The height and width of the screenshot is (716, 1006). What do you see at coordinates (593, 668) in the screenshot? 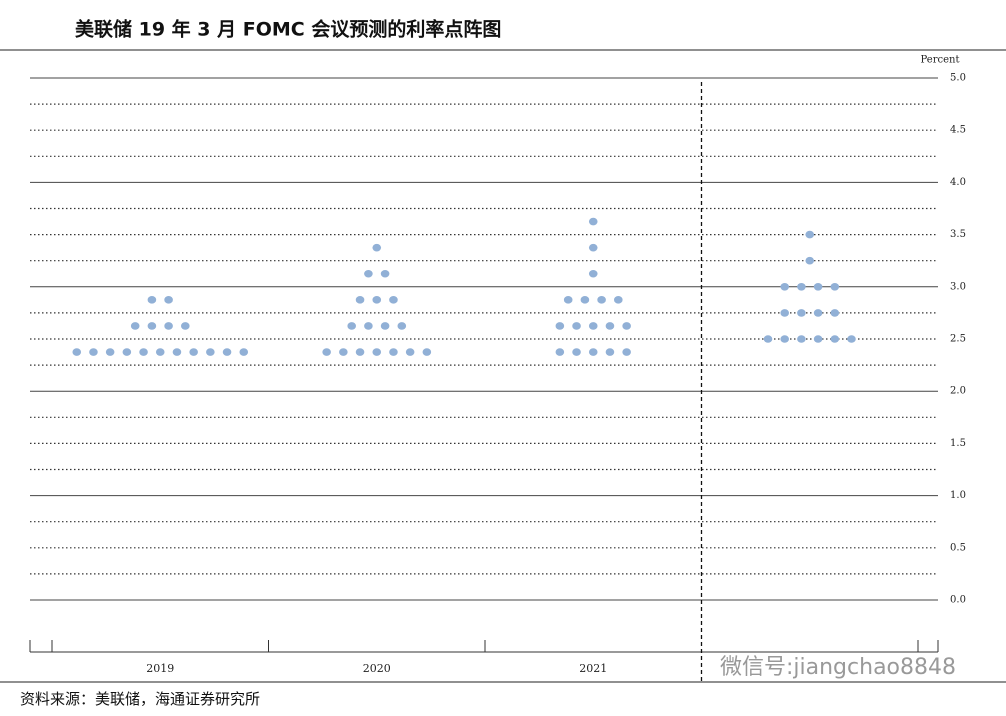
I see `x-tick-label: 2021` at bounding box center [593, 668].